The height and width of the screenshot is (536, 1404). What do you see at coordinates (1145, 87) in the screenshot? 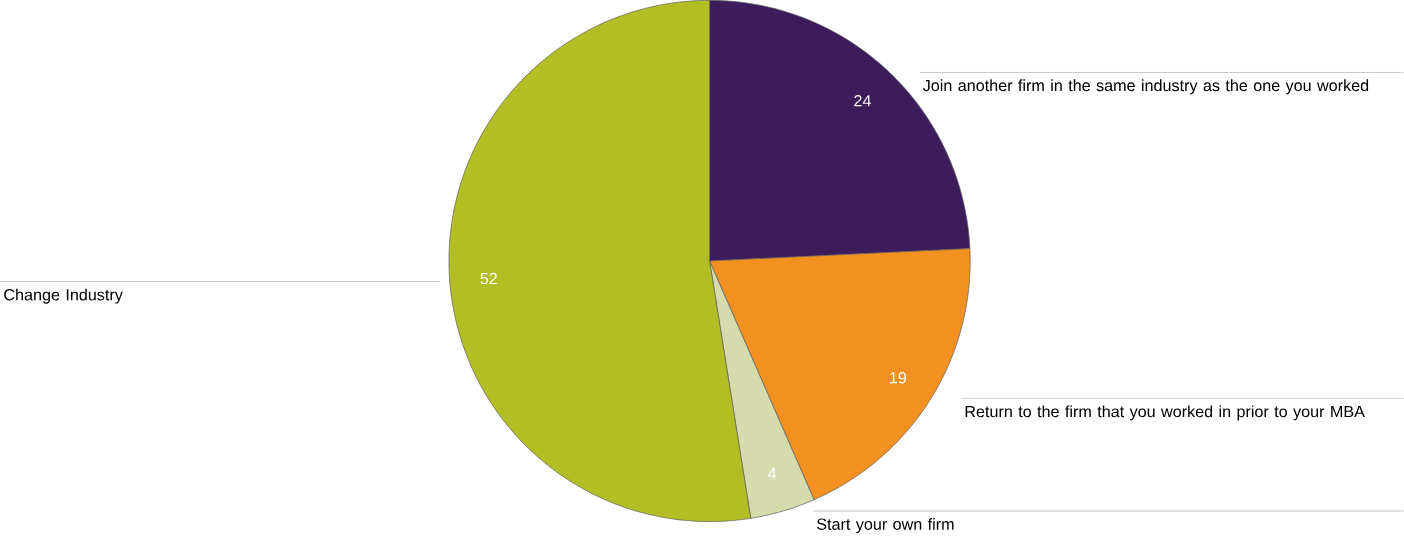
I see `slice-label: Join another firm in the same industry as the one you worked` at bounding box center [1145, 87].